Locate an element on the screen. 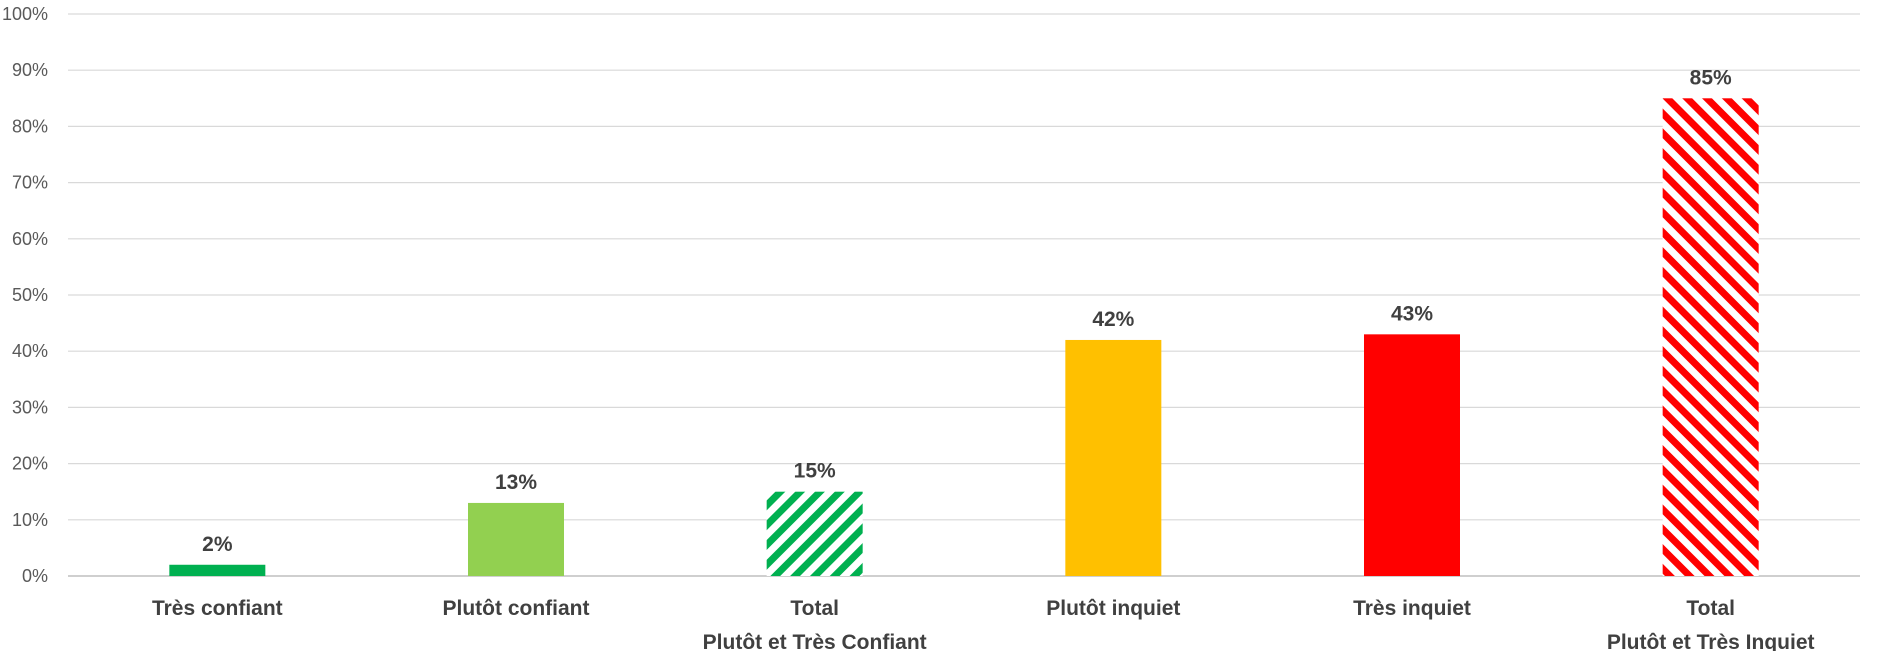 This screenshot has height=651, width=1894. data-label: 2% is located at coordinates (217, 544).